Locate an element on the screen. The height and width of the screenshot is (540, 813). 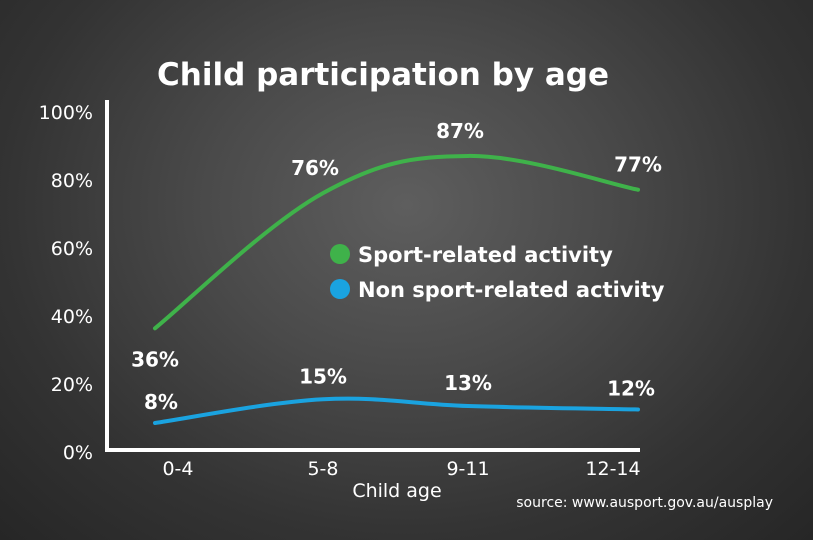
x-tick-label: 9-11 is located at coordinates (467, 469).